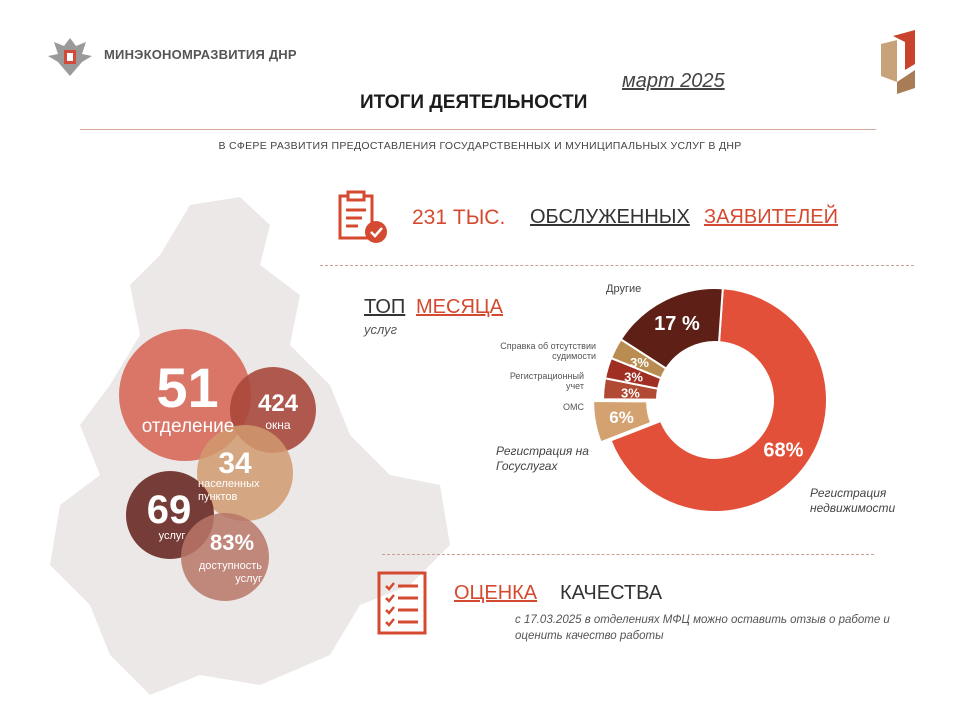  Describe the element at coordinates (546, 381) in the screenshot. I see `label-registration-account: Регистрационный учет` at that location.